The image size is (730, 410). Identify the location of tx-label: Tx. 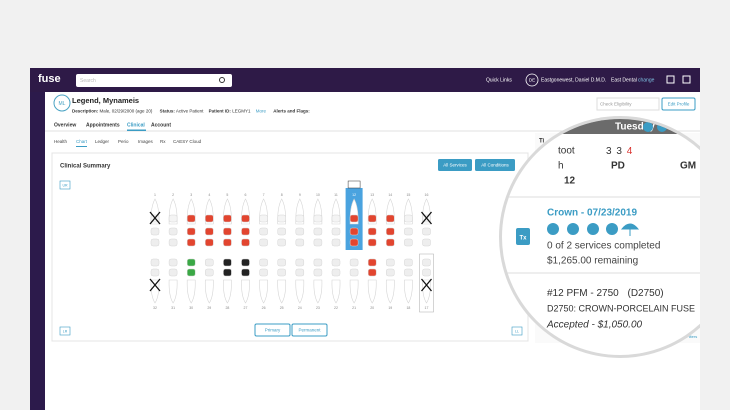
(523, 239).